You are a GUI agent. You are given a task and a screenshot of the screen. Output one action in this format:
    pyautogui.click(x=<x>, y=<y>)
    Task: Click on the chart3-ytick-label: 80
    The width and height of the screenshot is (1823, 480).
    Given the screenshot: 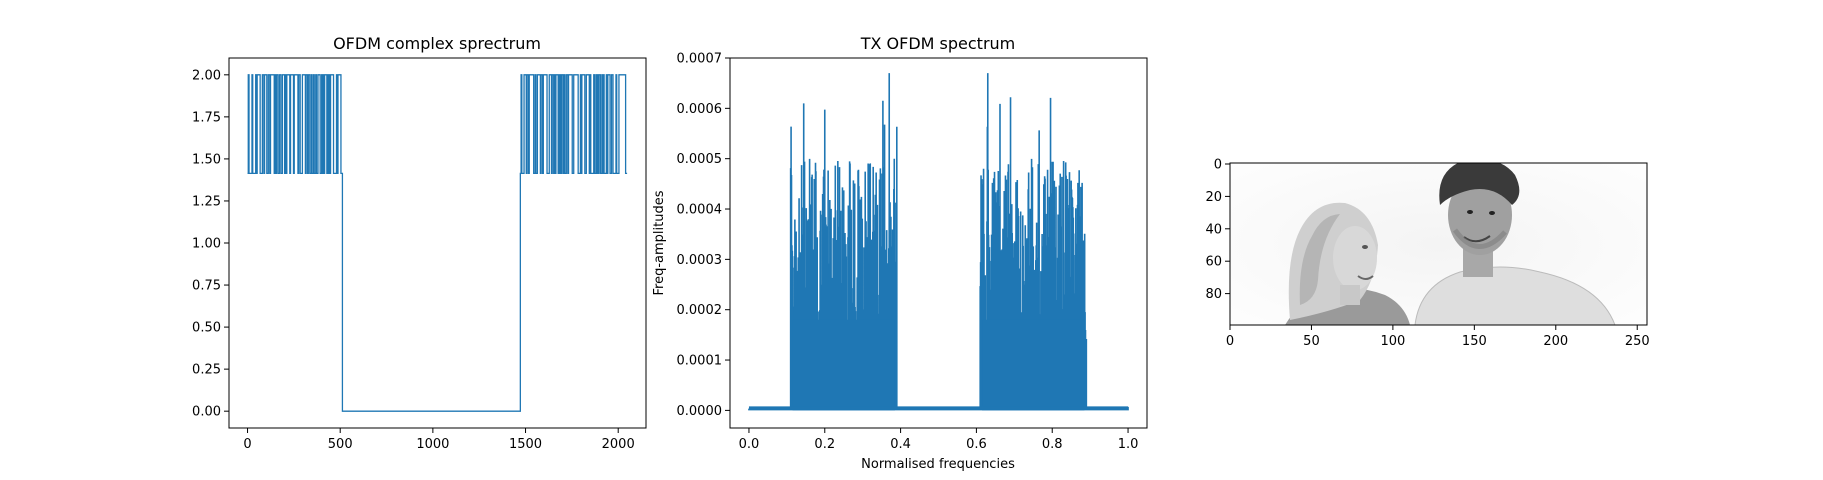 What is the action you would take?
    pyautogui.click(x=1213, y=294)
    